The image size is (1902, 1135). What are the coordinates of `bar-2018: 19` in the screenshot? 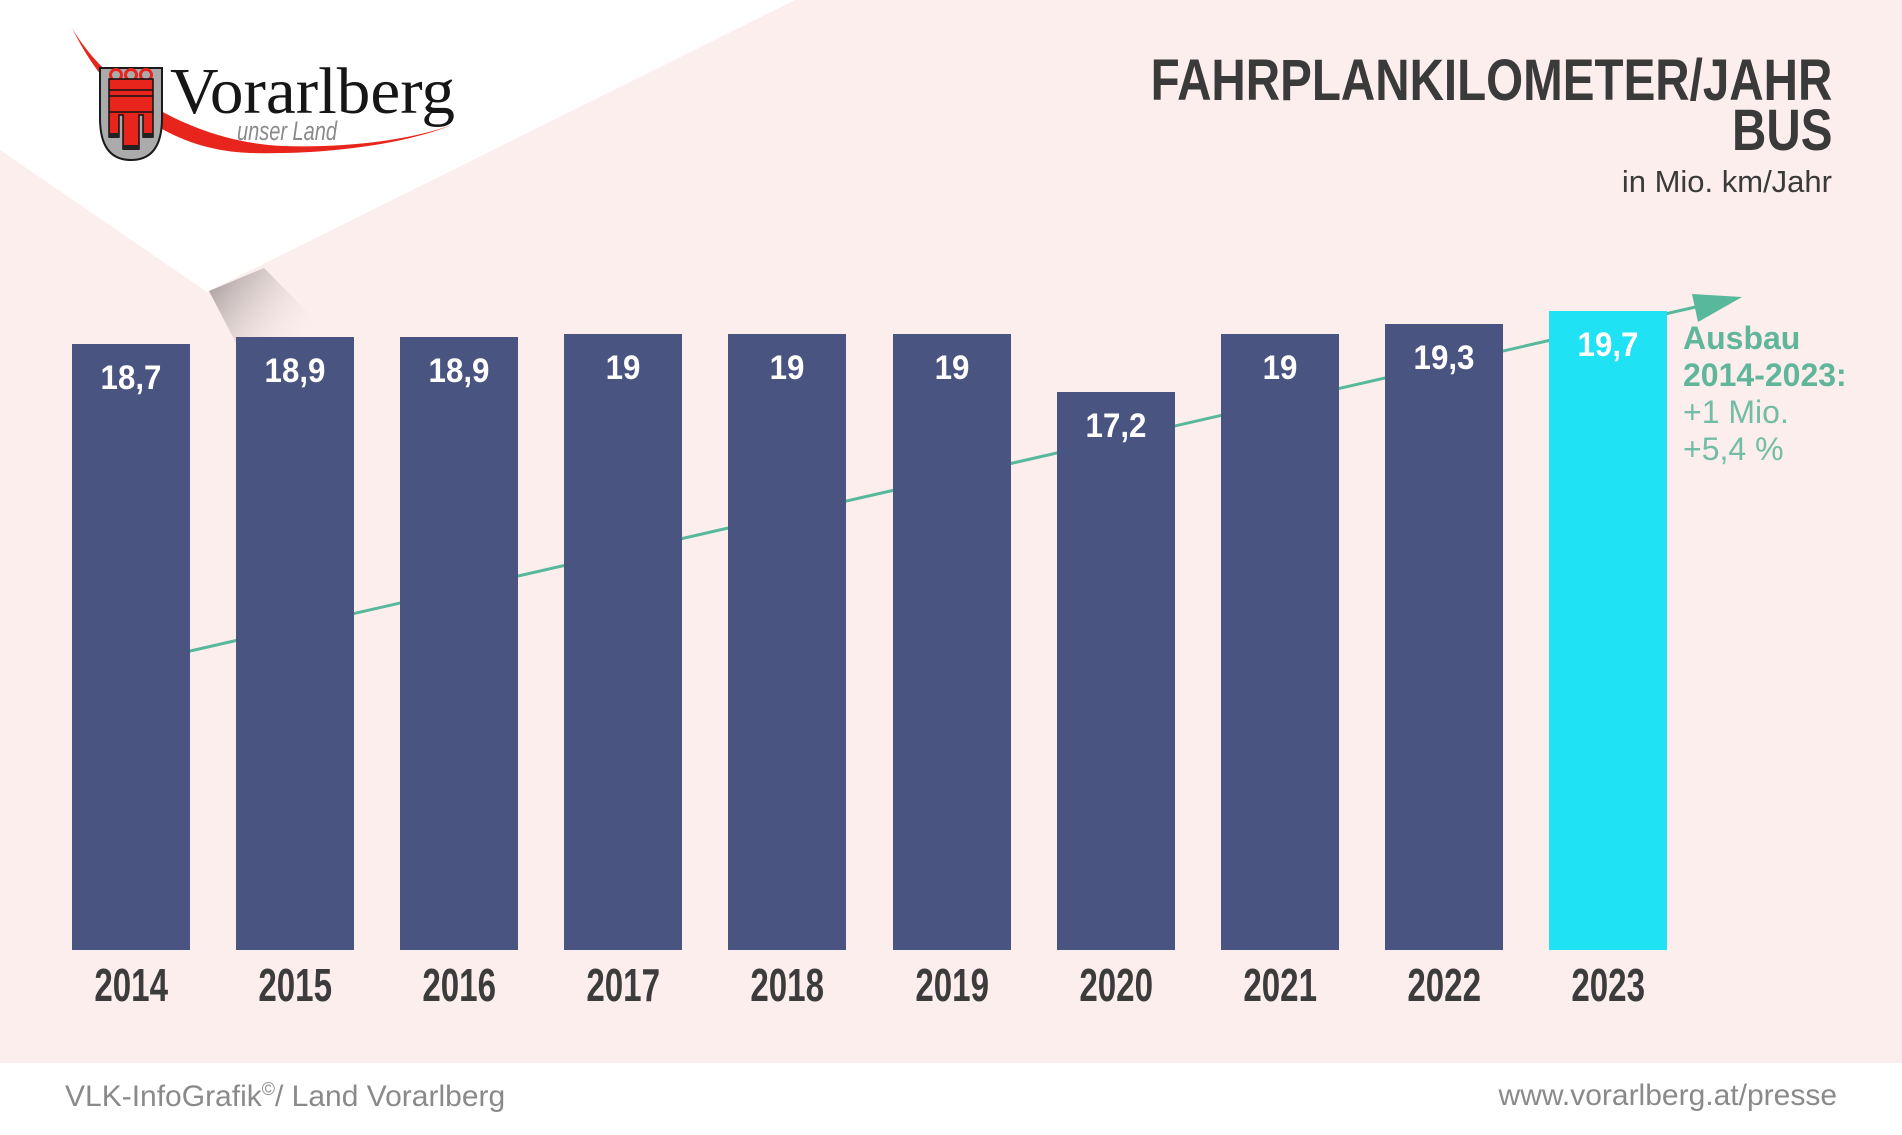 It's located at (787, 642).